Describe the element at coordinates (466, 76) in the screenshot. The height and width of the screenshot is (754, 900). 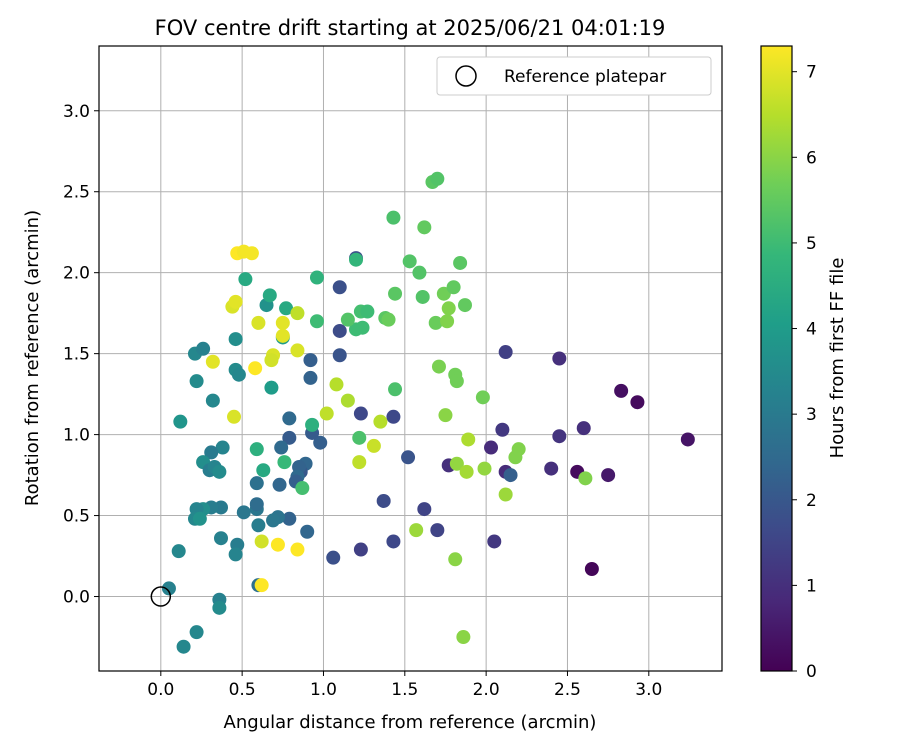
I see `legend-marker-icon` at that location.